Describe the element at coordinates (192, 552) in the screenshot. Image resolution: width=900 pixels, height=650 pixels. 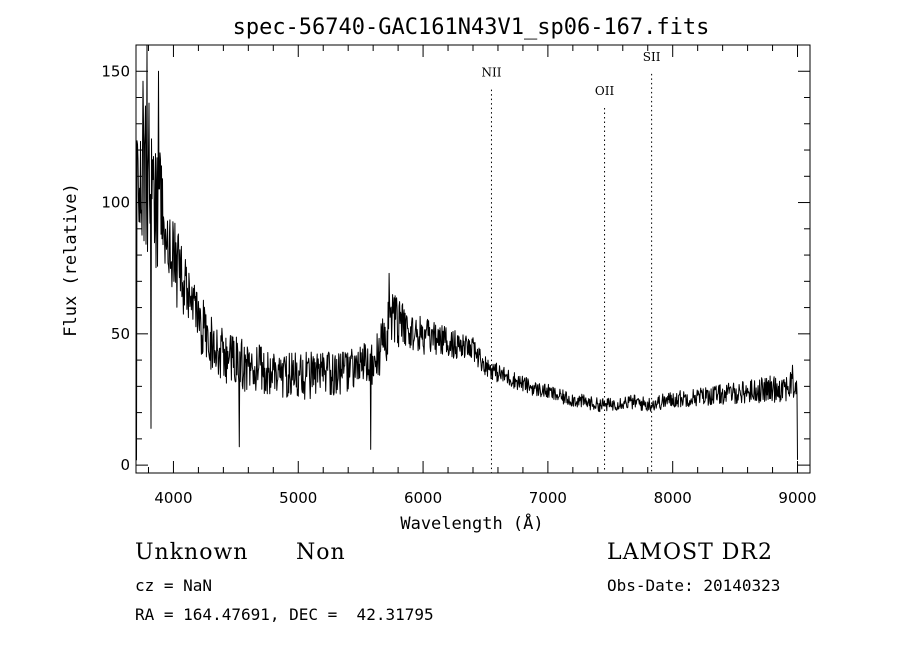
I see `class-label: Unknown` at that location.